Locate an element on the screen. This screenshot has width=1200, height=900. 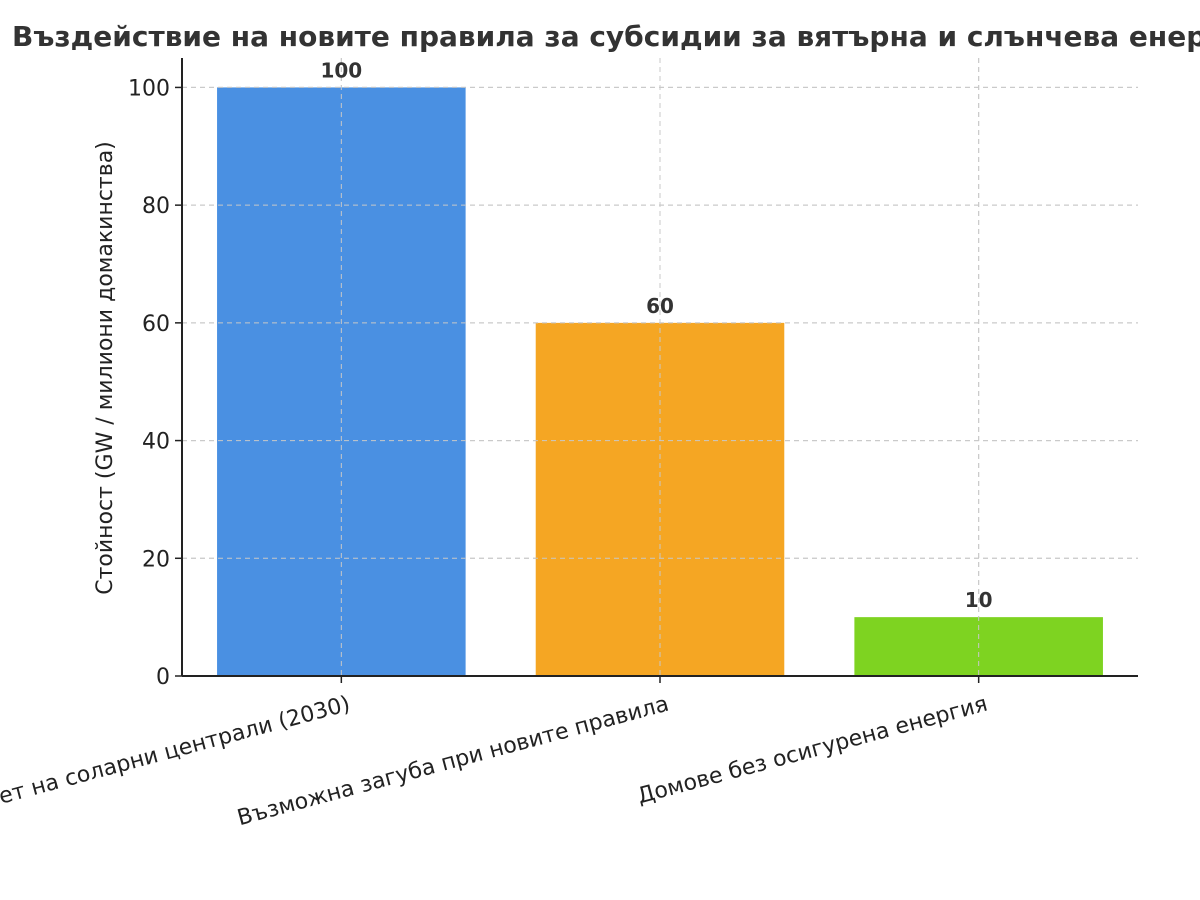
y-tick-label: 80 is located at coordinates (156, 206).